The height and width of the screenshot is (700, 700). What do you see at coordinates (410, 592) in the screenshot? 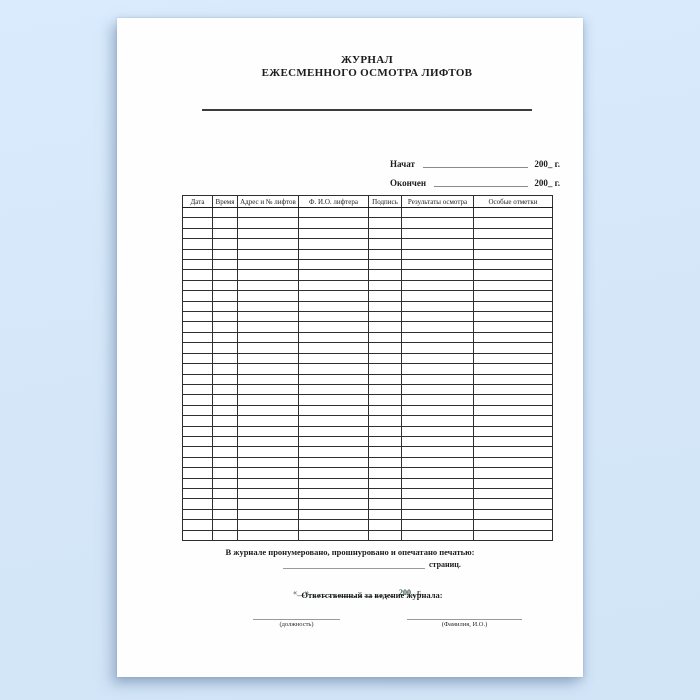
I see `seal-date-year: 200_ г.` at bounding box center [410, 592].